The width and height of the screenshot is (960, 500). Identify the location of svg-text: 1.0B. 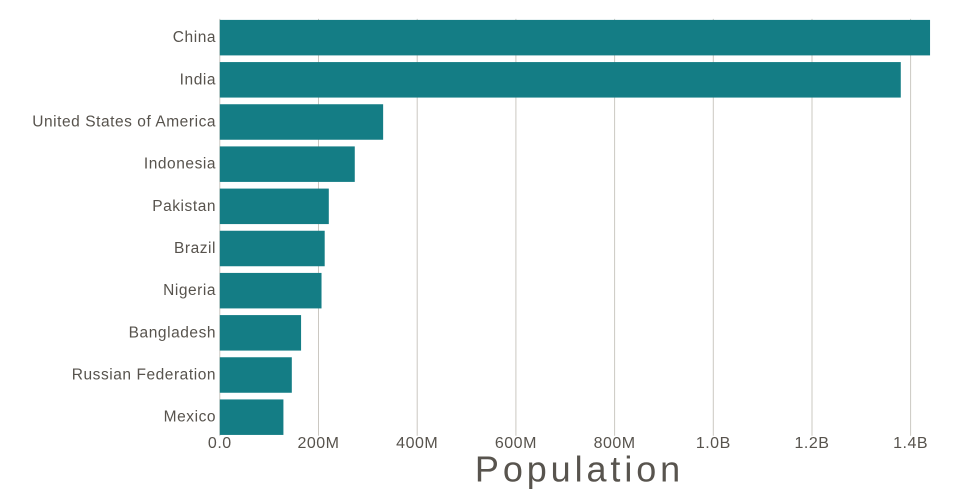
(713, 443).